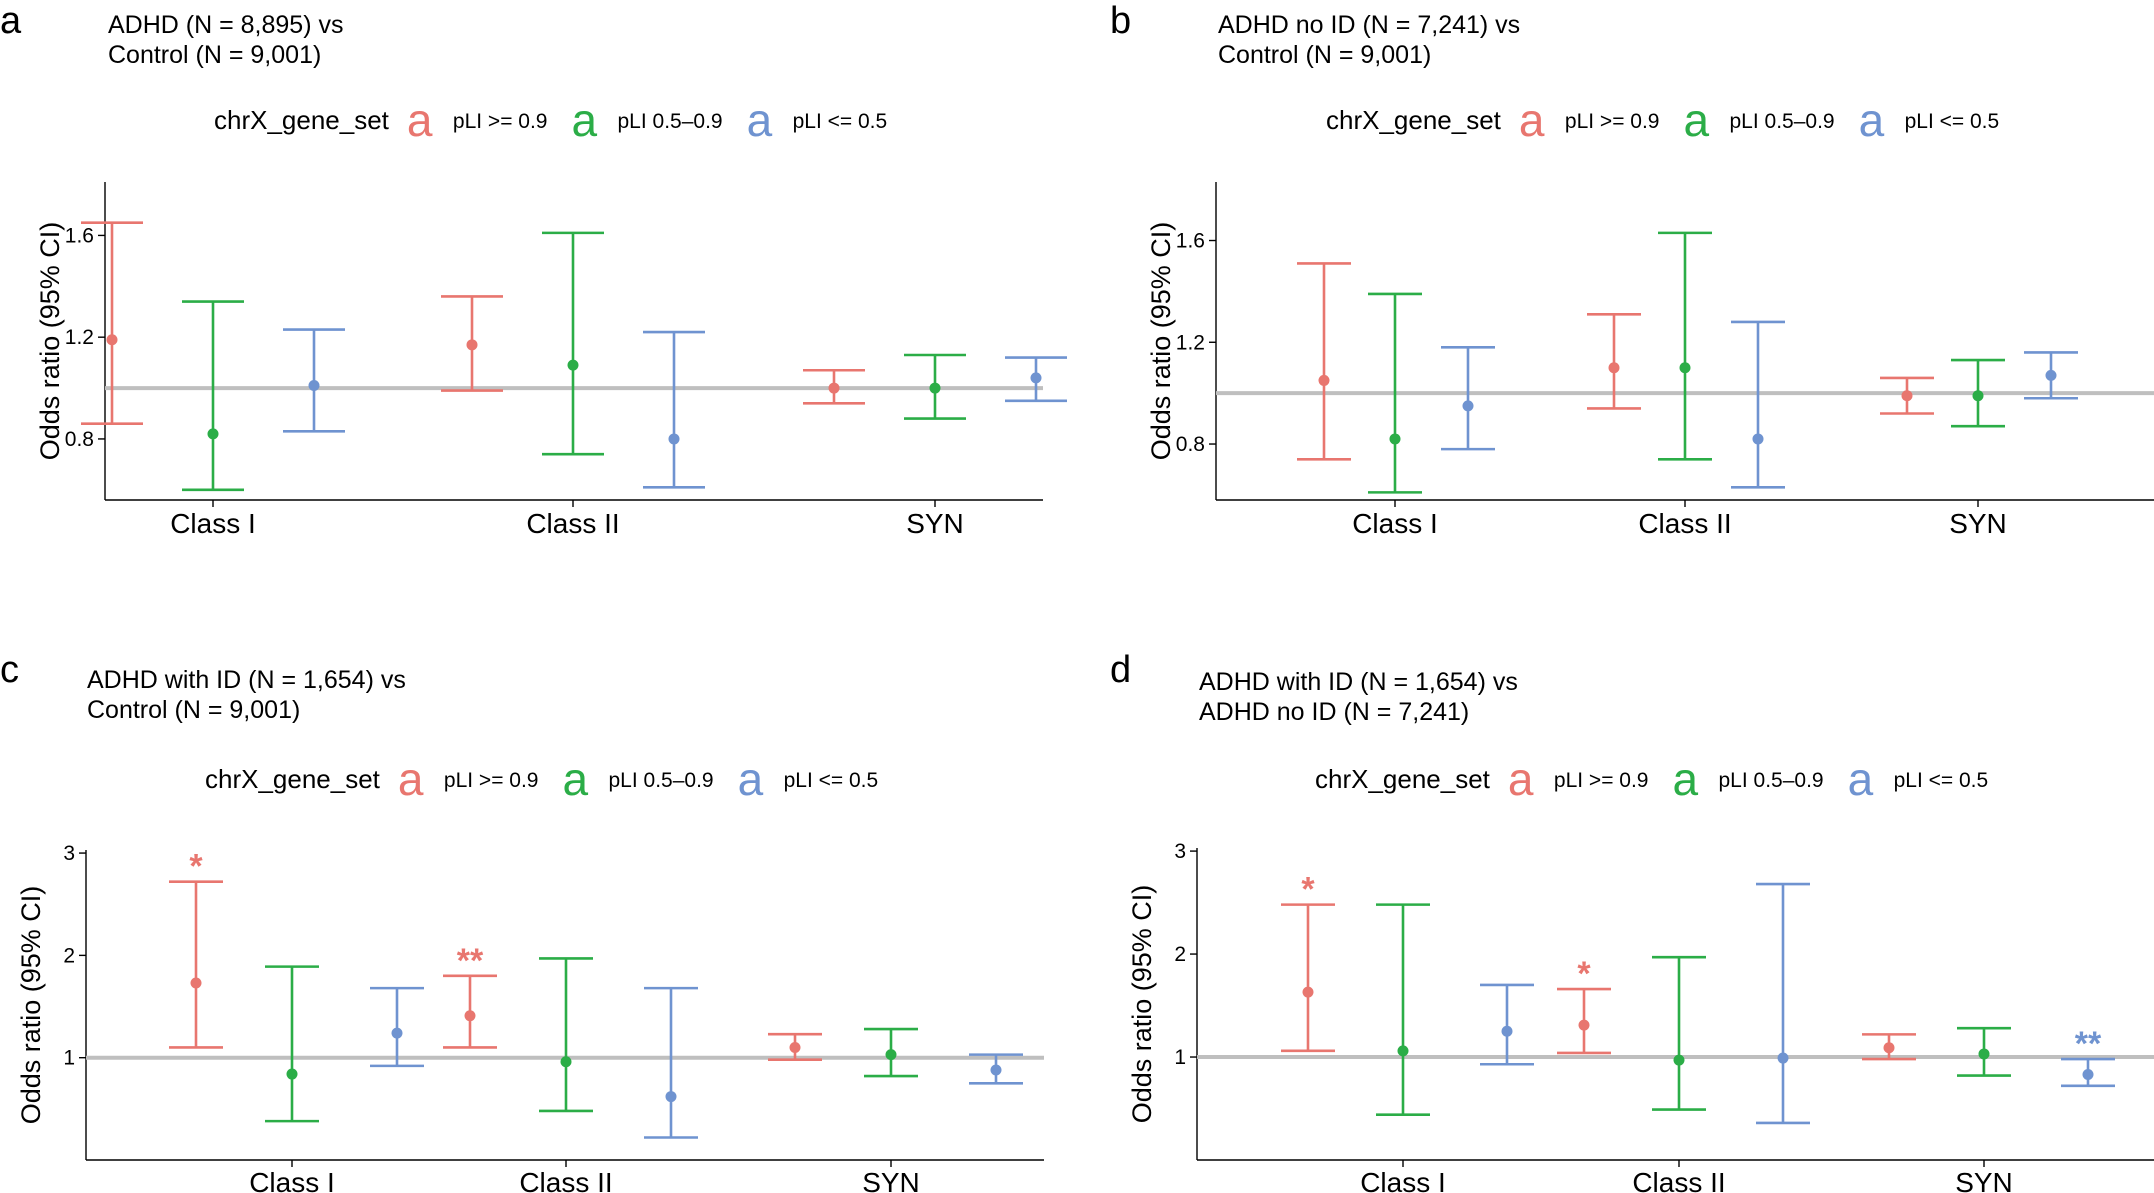  Describe the element at coordinates (1334, 712) in the screenshot. I see `panel-title-line: ADHD no ID (N = 7,241)` at that location.